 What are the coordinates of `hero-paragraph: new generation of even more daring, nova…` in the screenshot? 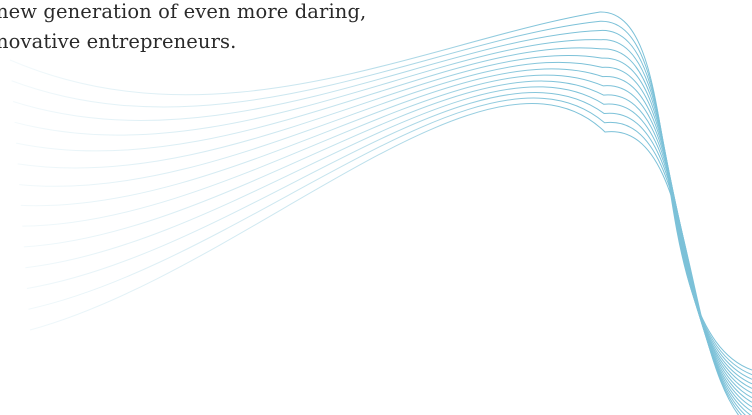 It's located at (238, 28).